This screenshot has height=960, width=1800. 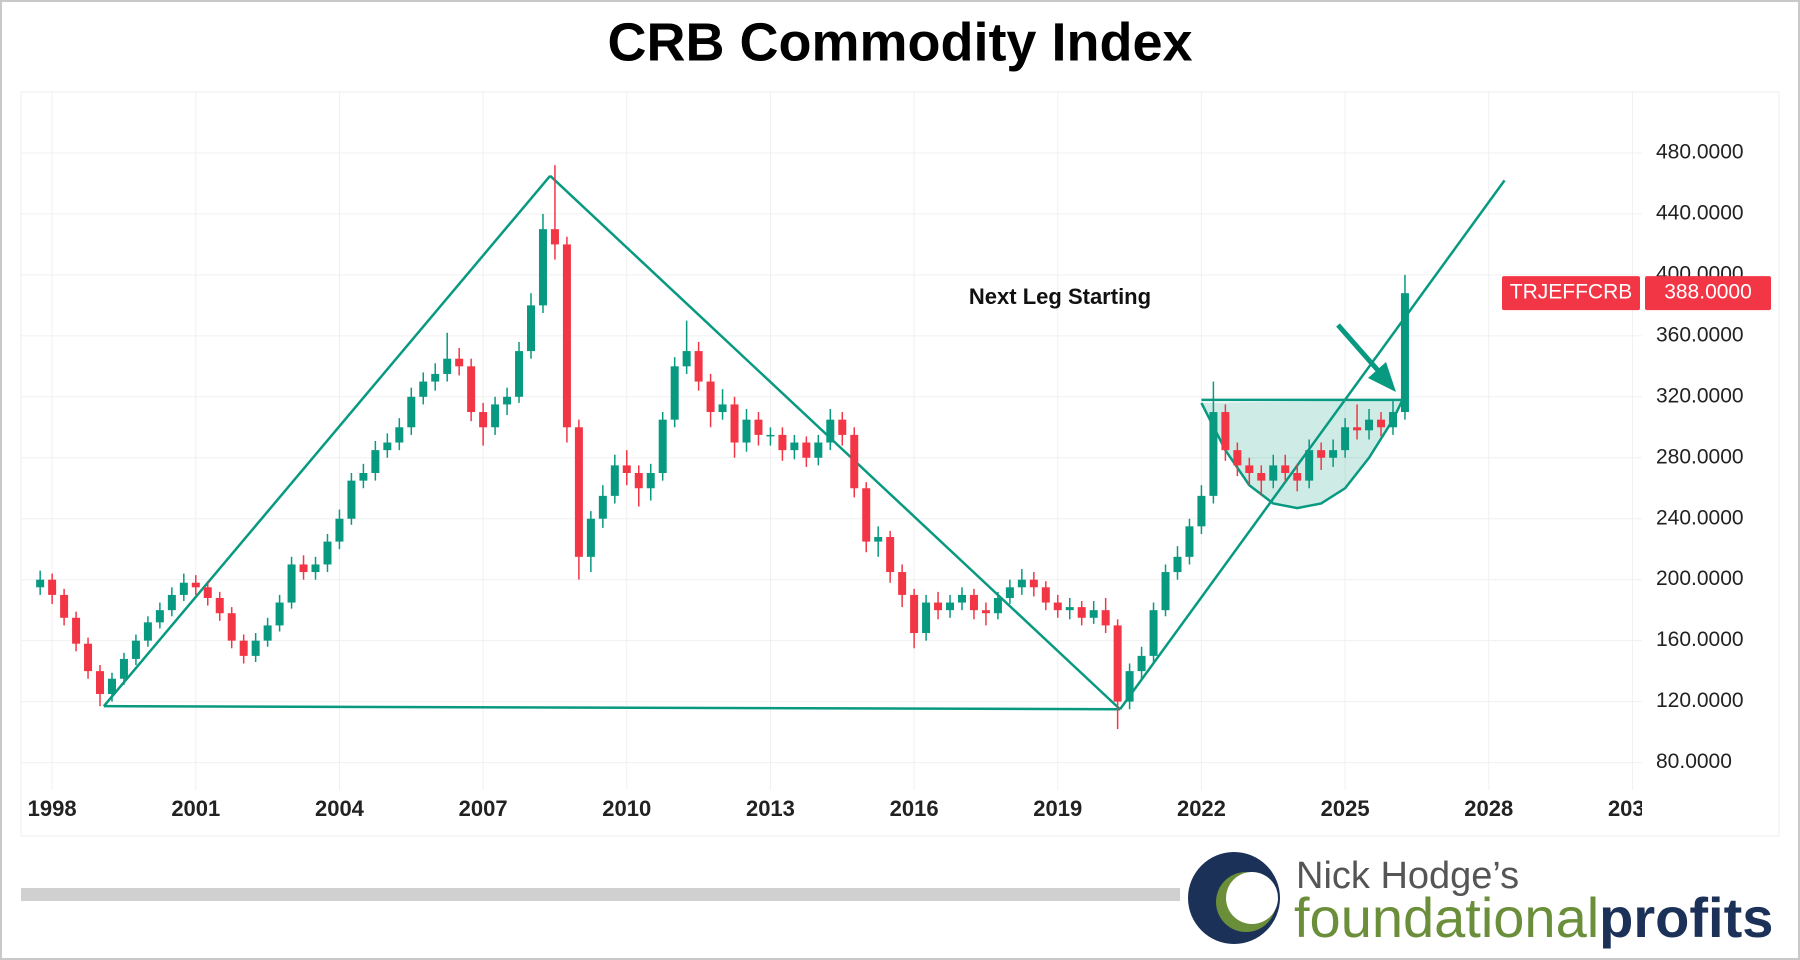 What do you see at coordinates (626, 808) in the screenshot?
I see `x-tick-label: 2010` at bounding box center [626, 808].